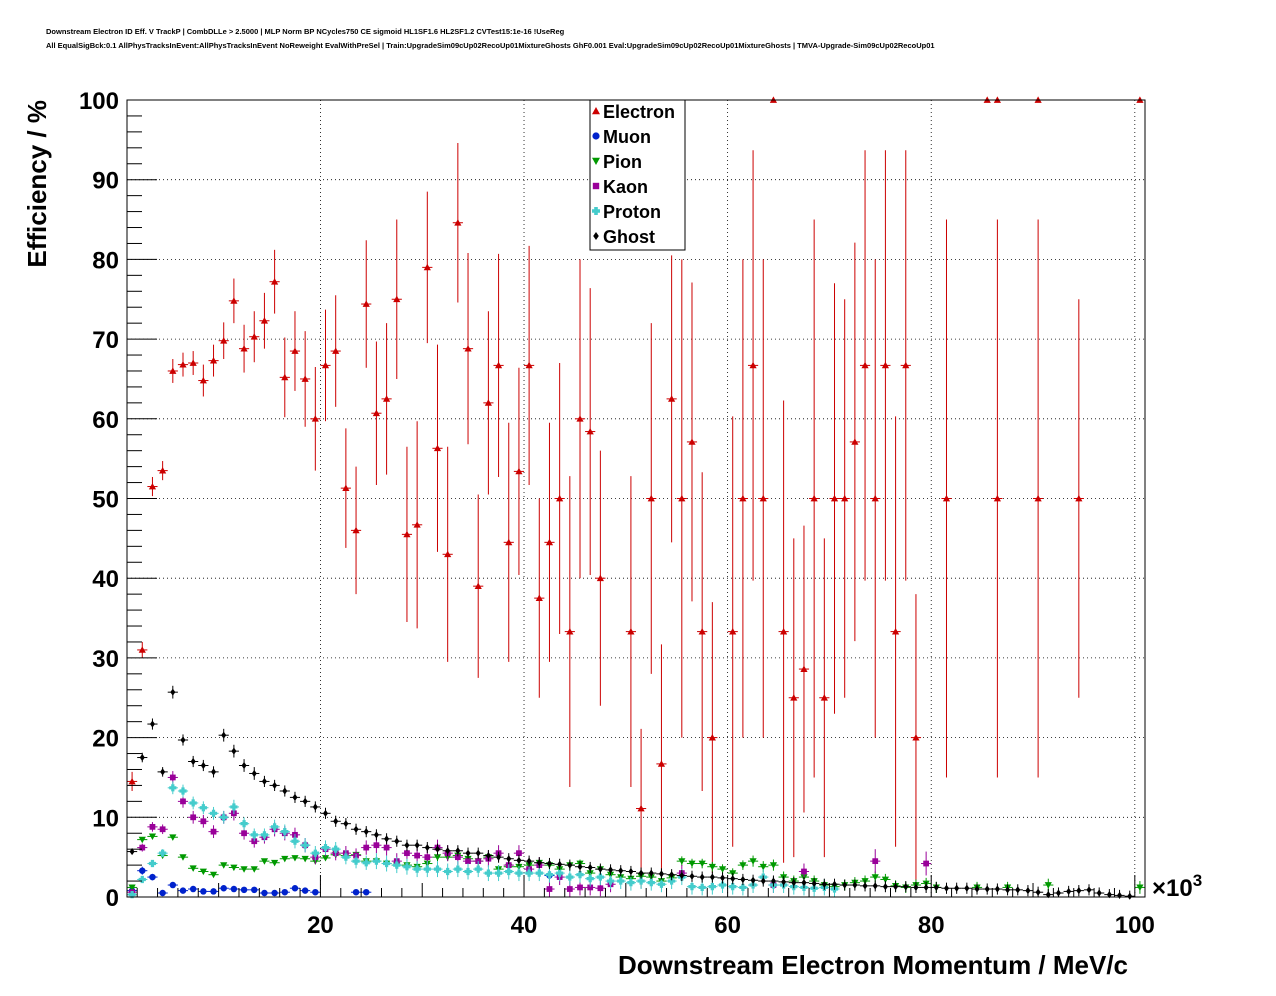  What do you see at coordinates (105, 579) in the screenshot?
I see `y-tick-label: 40` at bounding box center [105, 579].